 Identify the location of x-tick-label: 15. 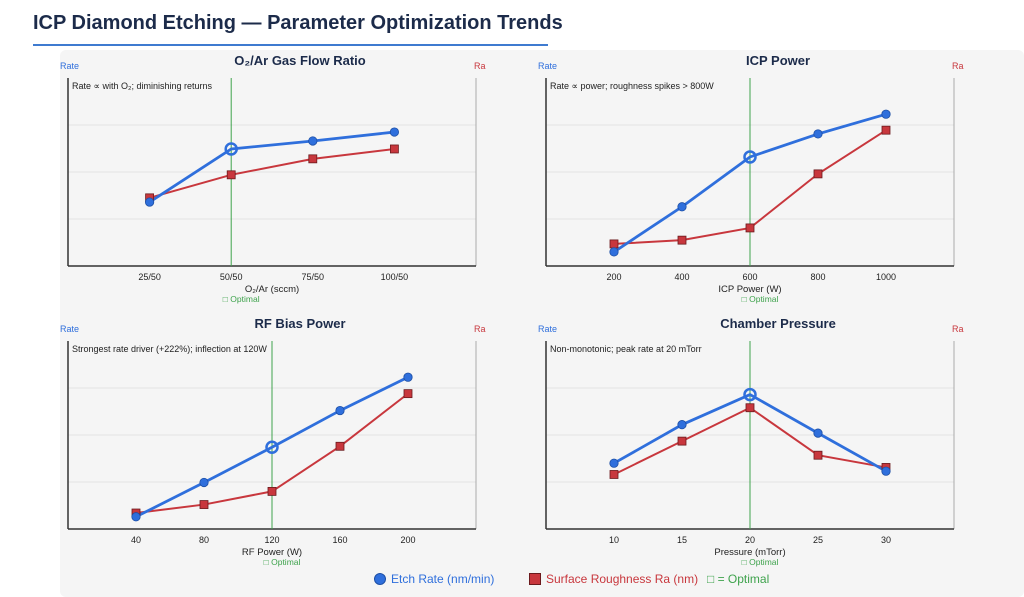
(682, 540).